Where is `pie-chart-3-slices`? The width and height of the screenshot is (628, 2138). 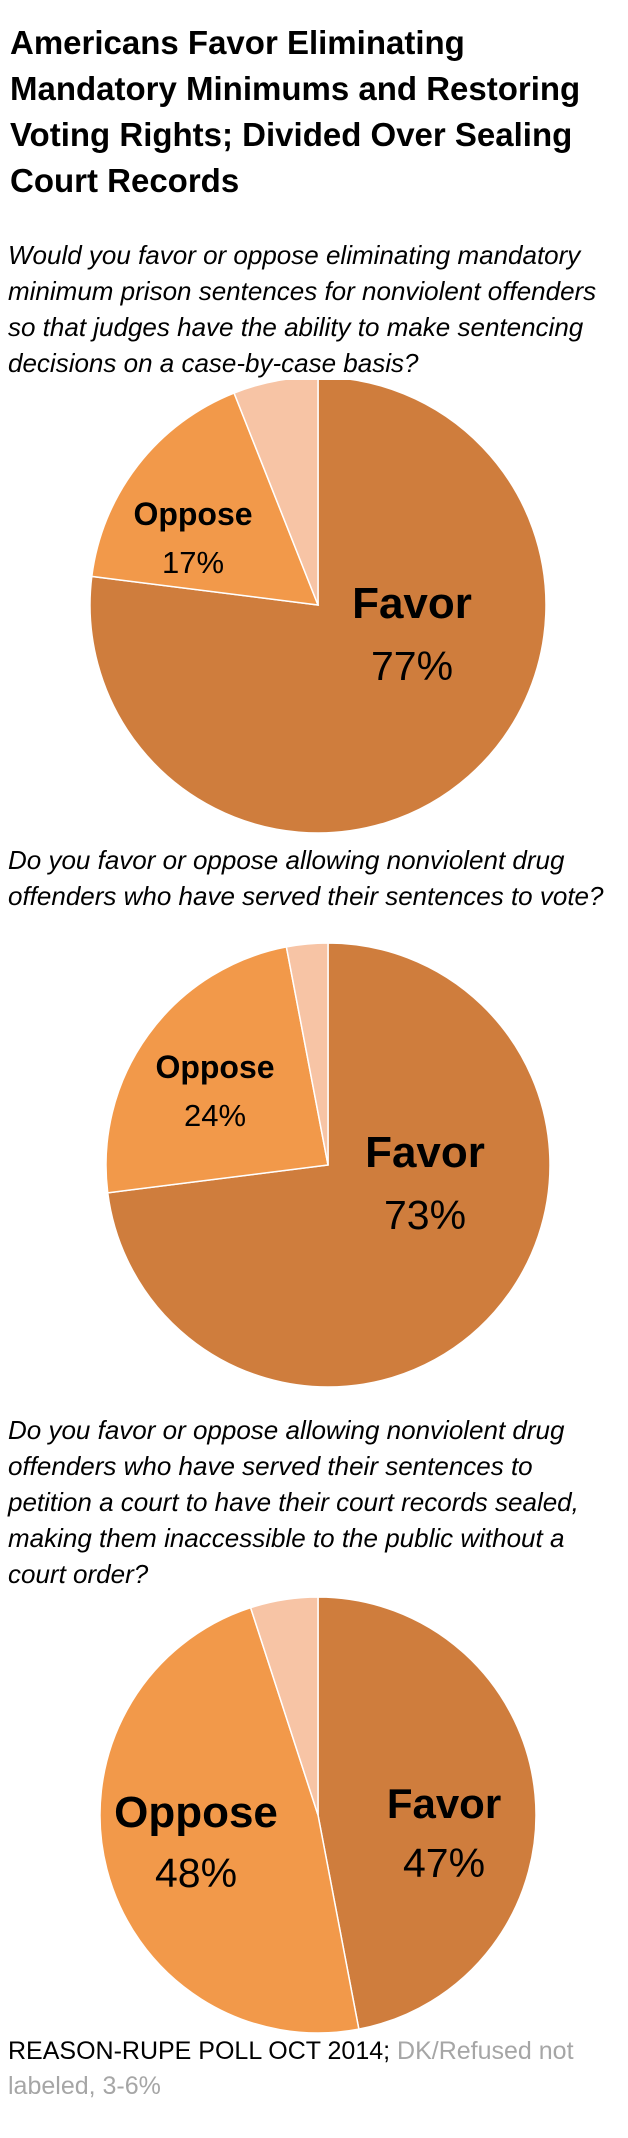 pie-chart-3-slices is located at coordinates (318, 1815).